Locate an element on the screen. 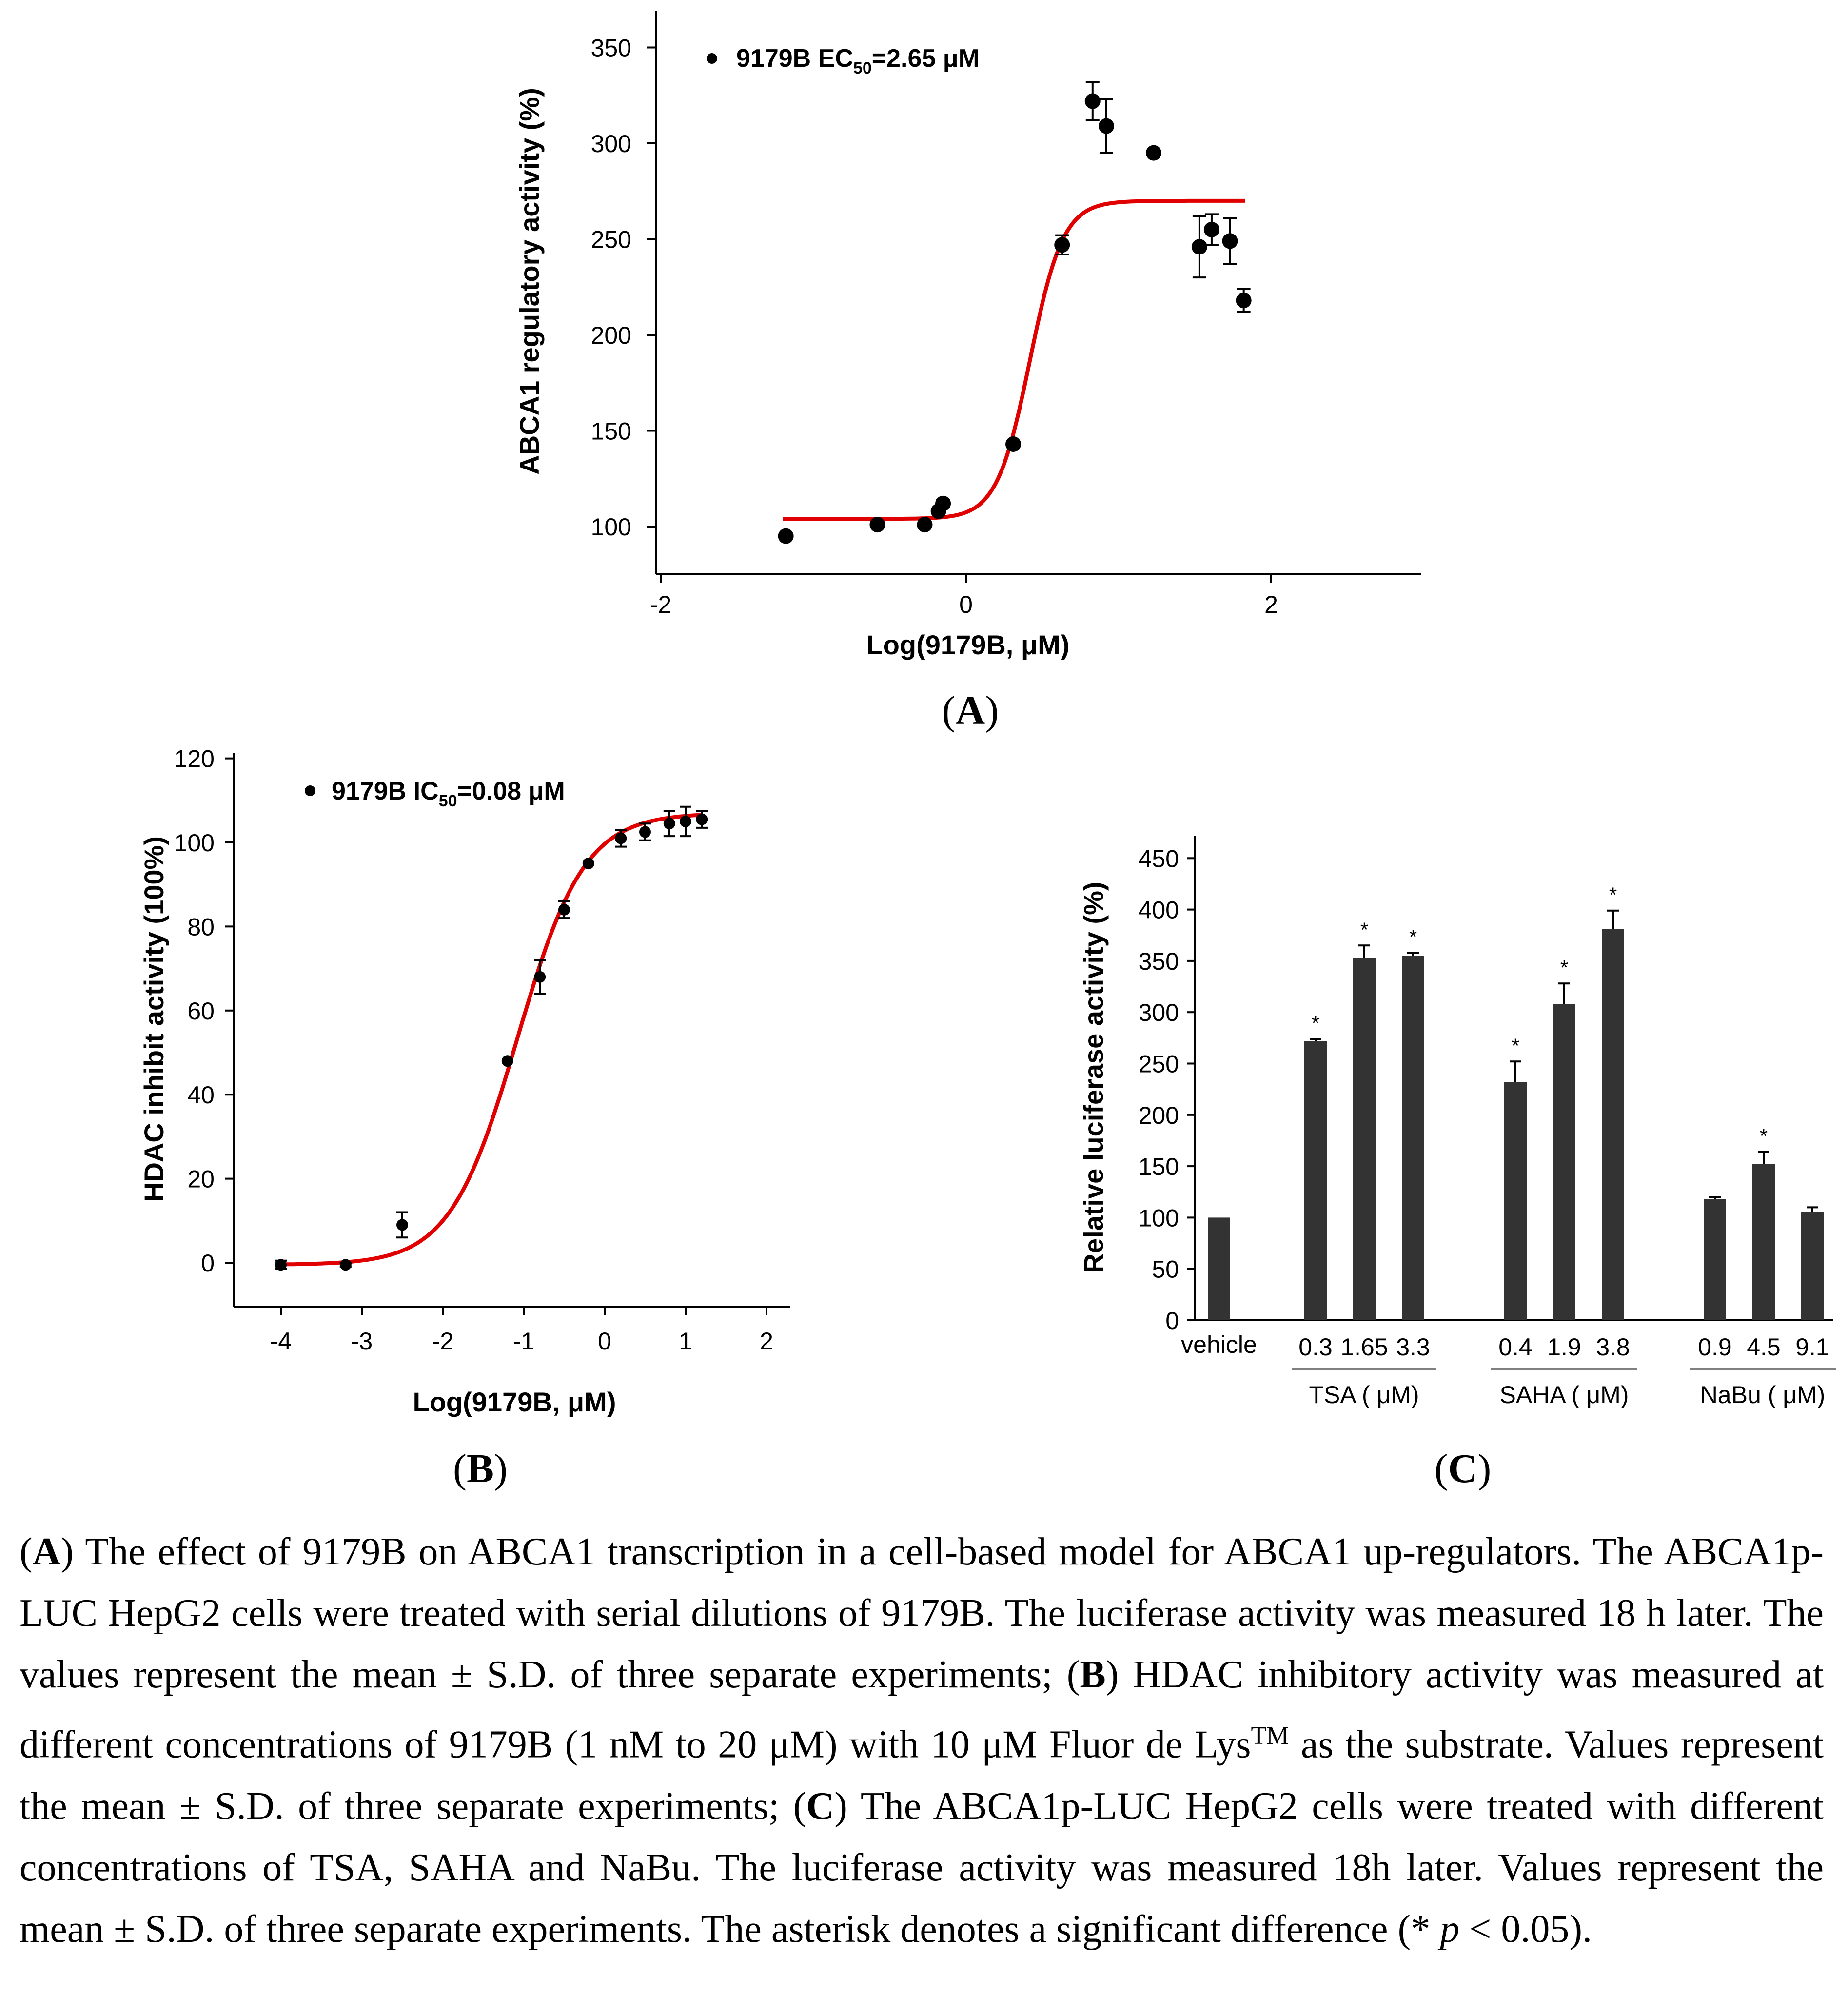  panel-c-ytick-label: 0 is located at coordinates (1172, 1320).